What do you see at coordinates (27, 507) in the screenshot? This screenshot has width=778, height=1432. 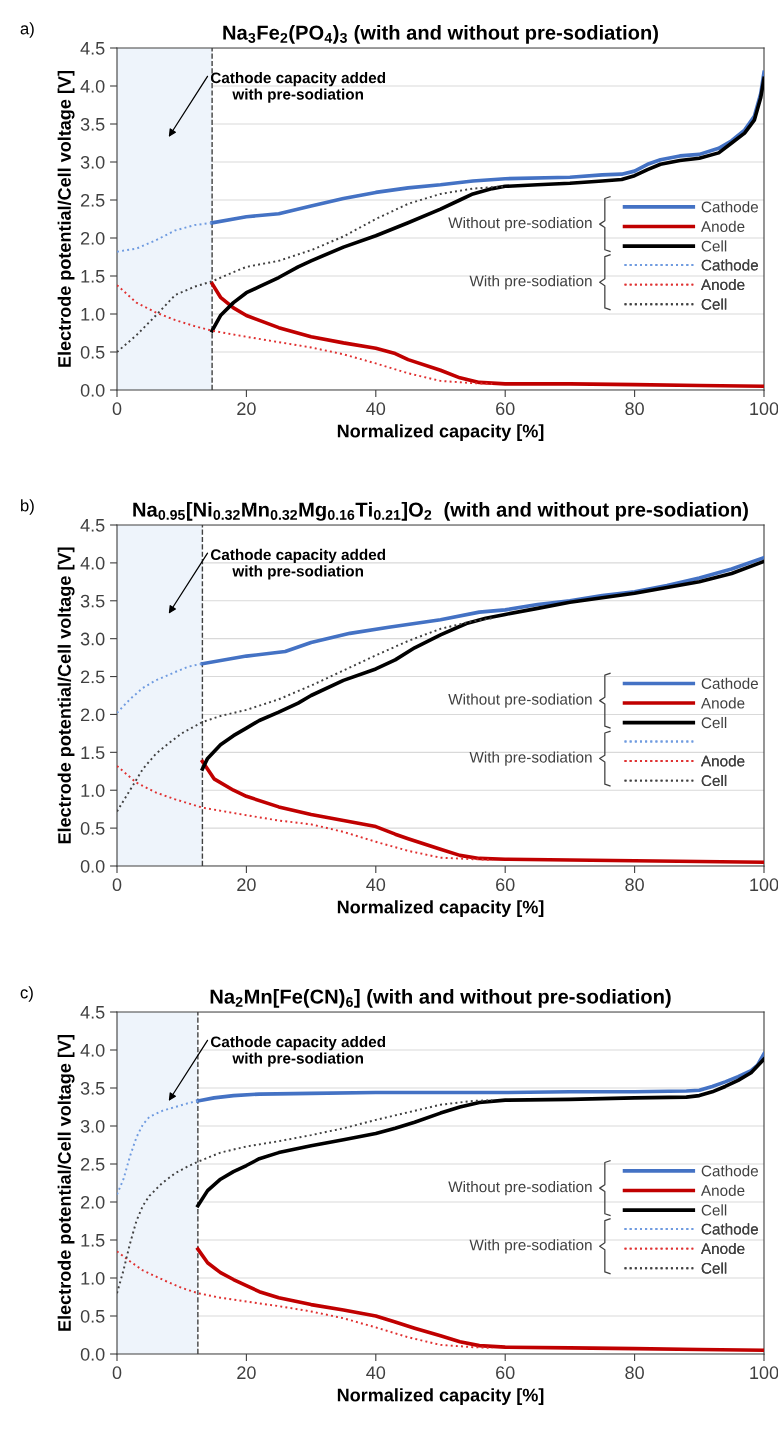 I see `text: b)` at bounding box center [27, 507].